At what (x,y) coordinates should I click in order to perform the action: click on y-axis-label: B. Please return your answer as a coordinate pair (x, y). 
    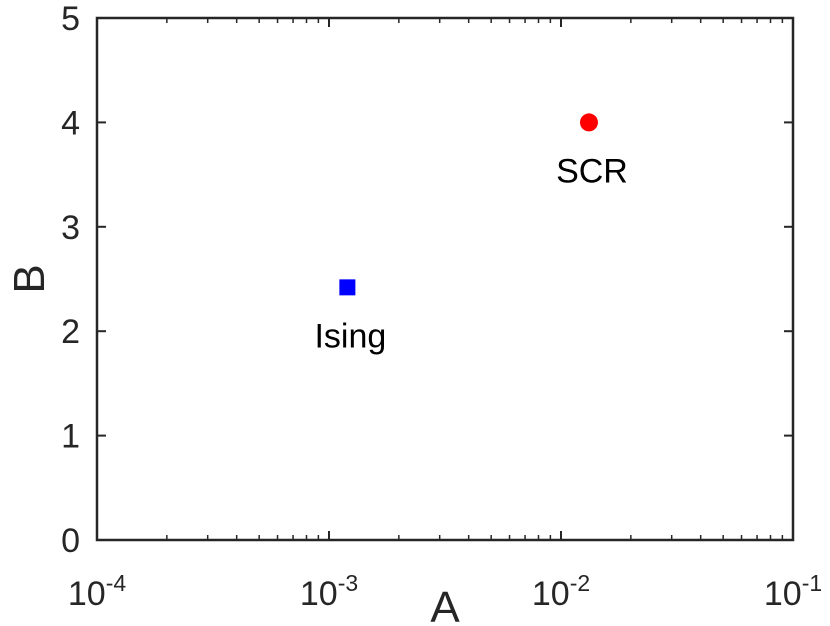
    Looking at the image, I should click on (29, 278).